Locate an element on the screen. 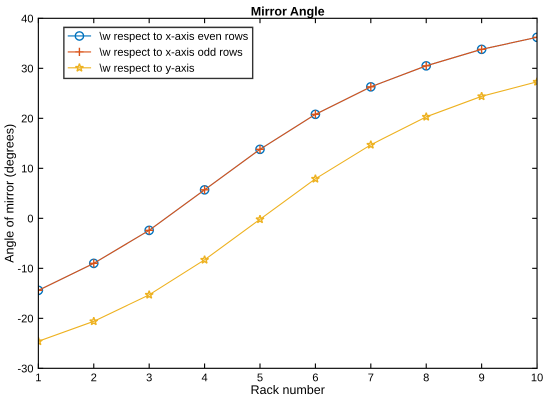  chart-title: Mirror Angle is located at coordinates (288, 12).